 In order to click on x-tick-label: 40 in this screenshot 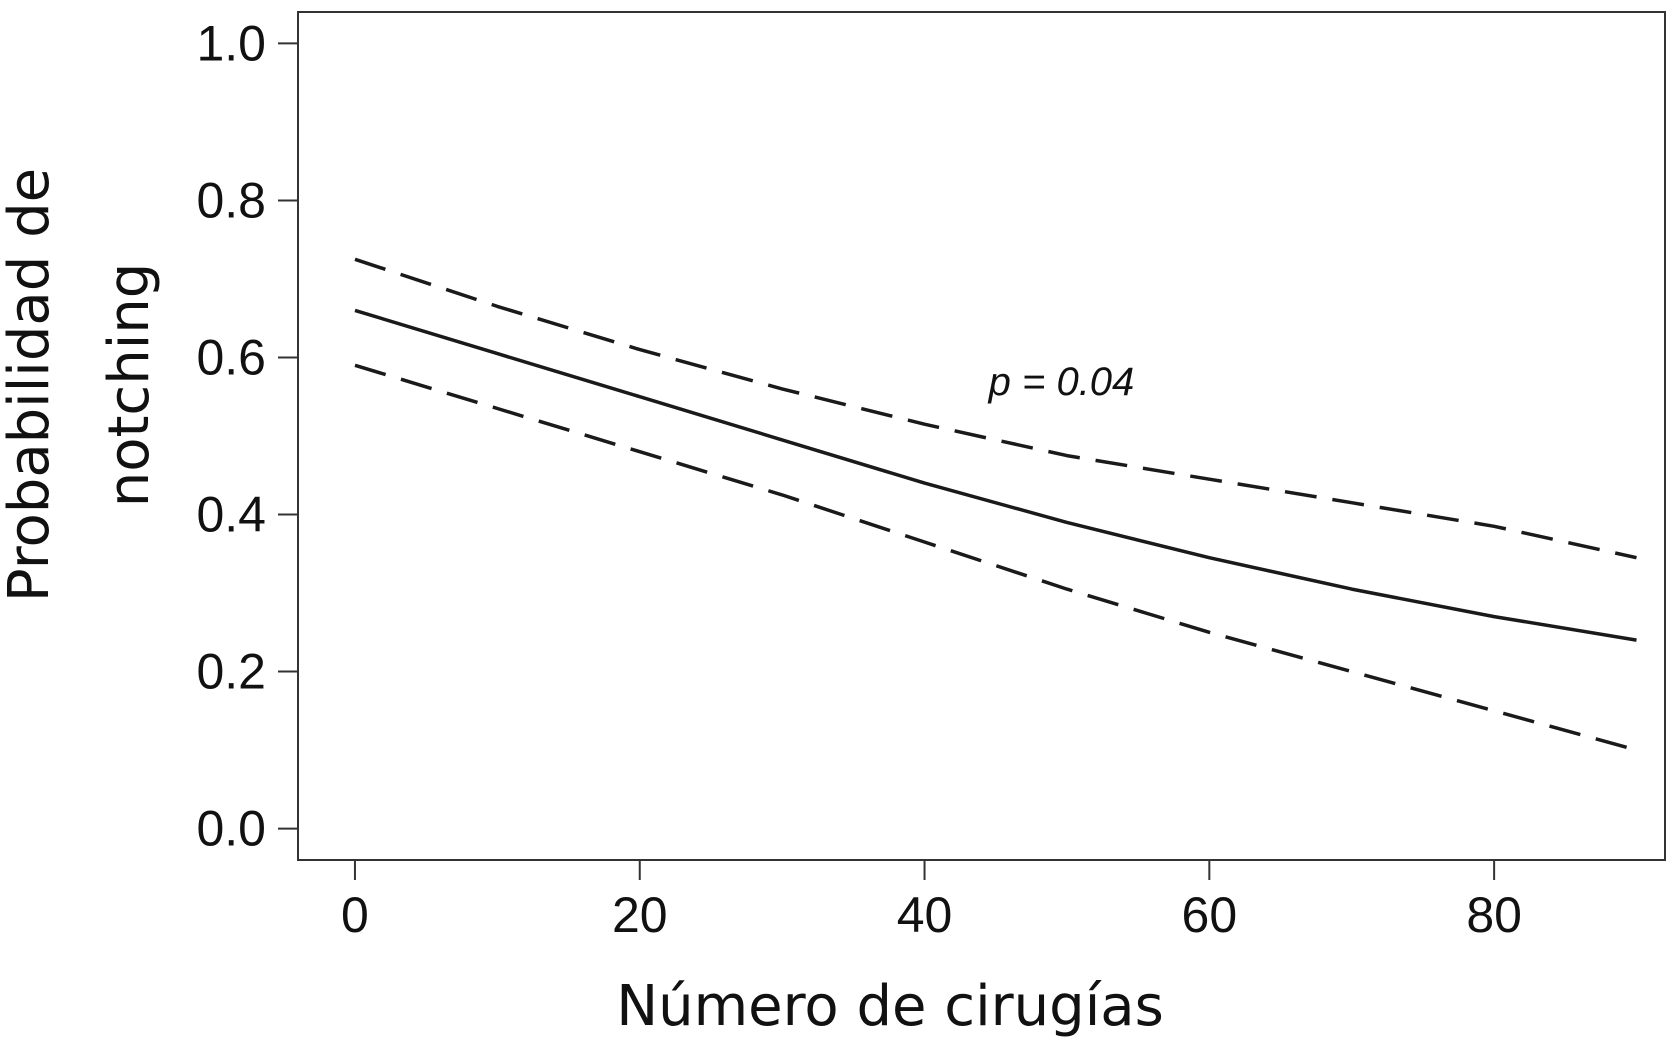, I will do `click(925, 915)`.